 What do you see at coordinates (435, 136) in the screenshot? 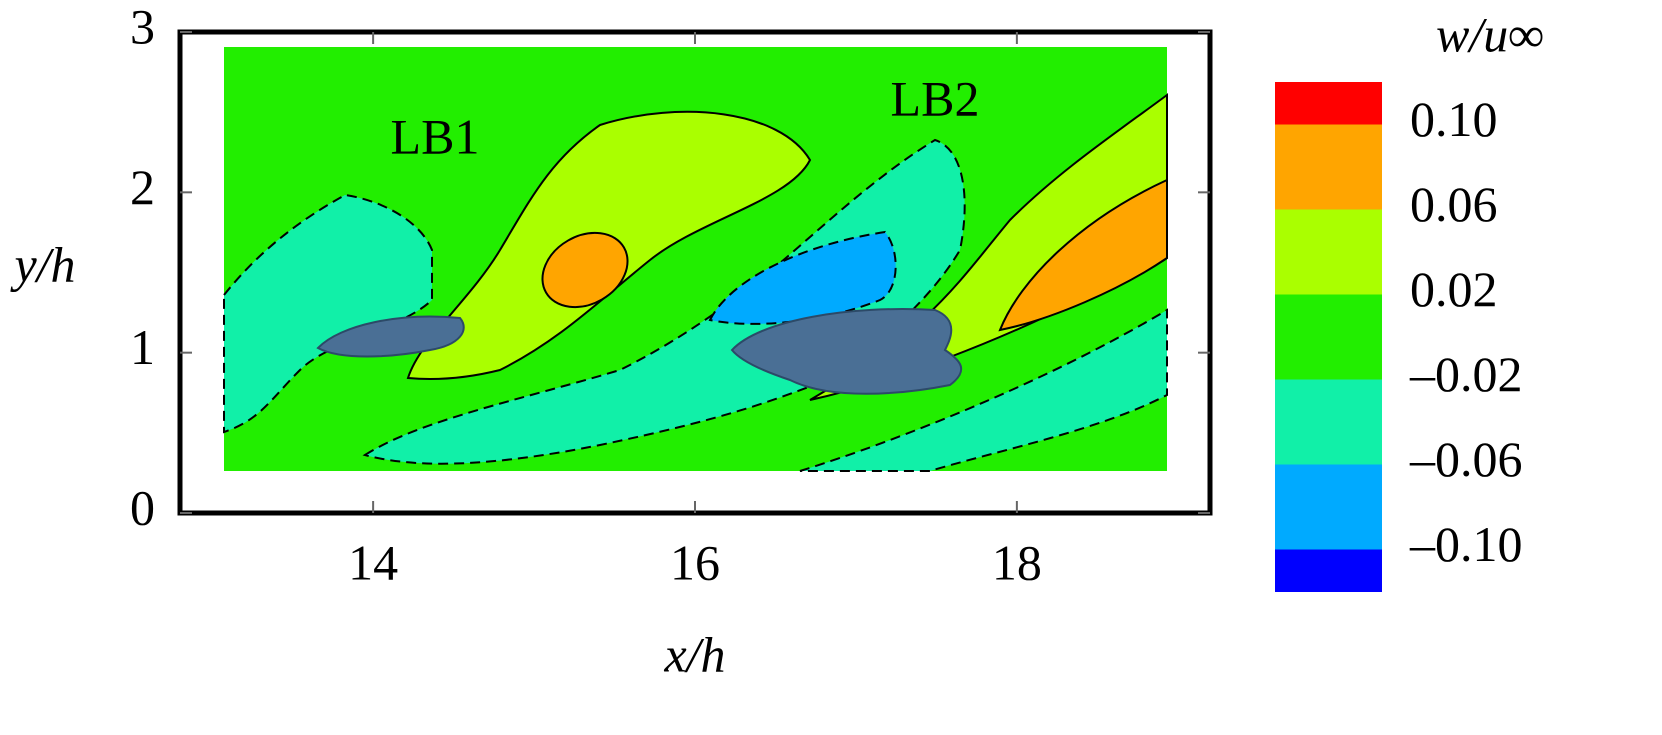
I see `annotation: LB1` at bounding box center [435, 136].